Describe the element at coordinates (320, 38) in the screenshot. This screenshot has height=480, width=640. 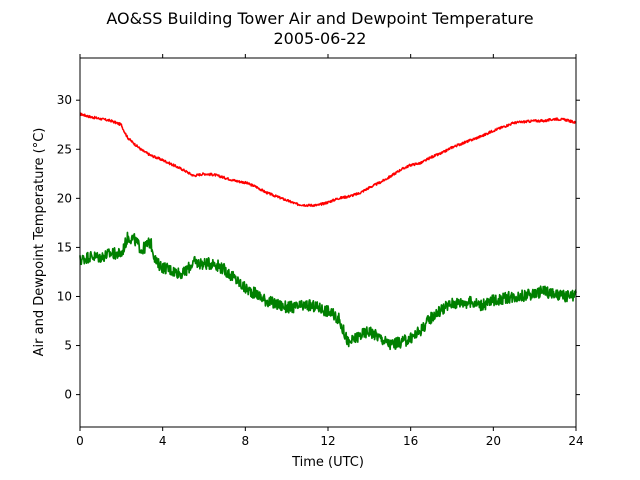
I see `chart-subtitle: 2005-06-22` at that location.